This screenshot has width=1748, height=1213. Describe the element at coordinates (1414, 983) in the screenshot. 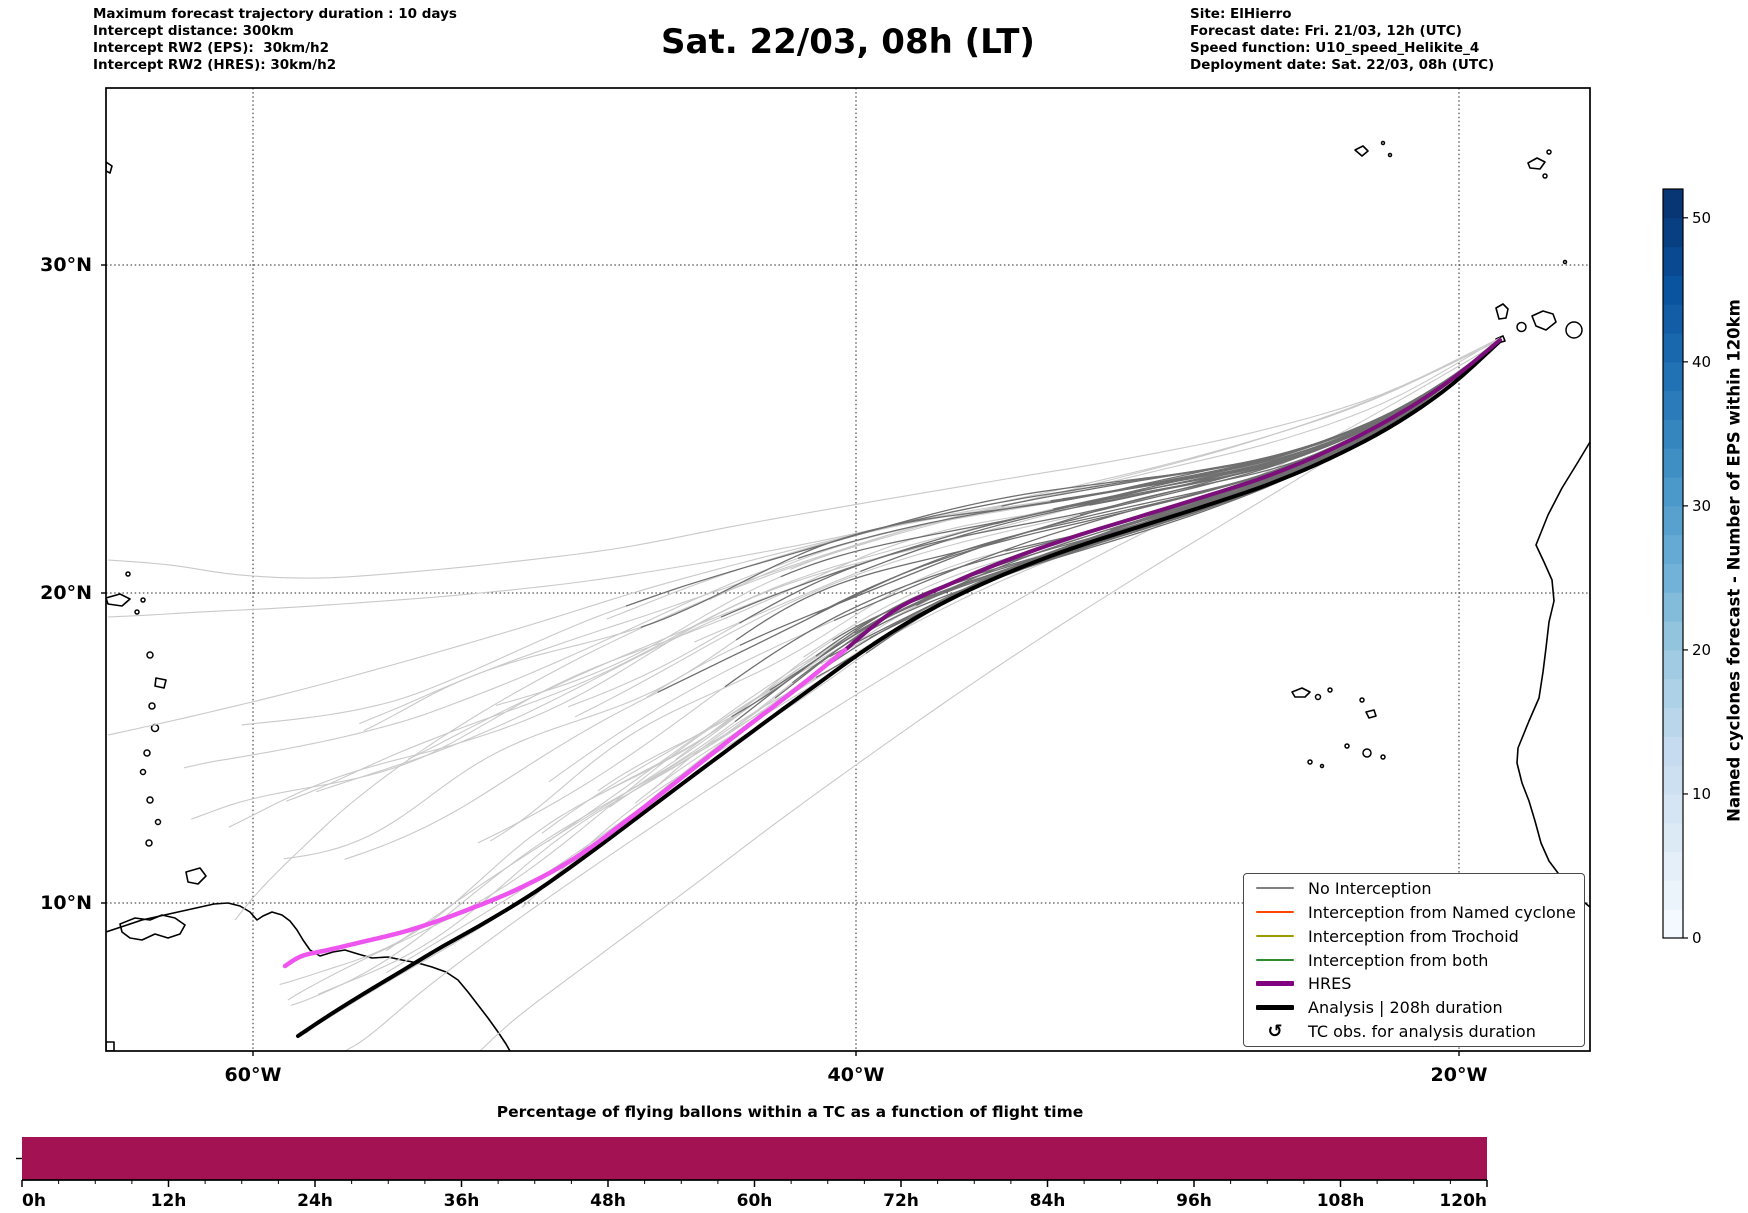

I see `legend-item: HRES` at that location.